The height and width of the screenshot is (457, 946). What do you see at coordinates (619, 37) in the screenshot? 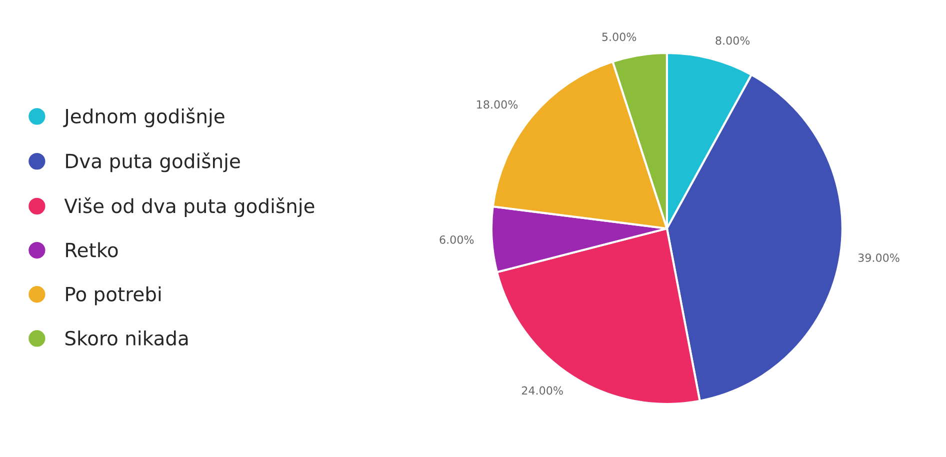
I see `data-label: 5.00%` at bounding box center [619, 37].